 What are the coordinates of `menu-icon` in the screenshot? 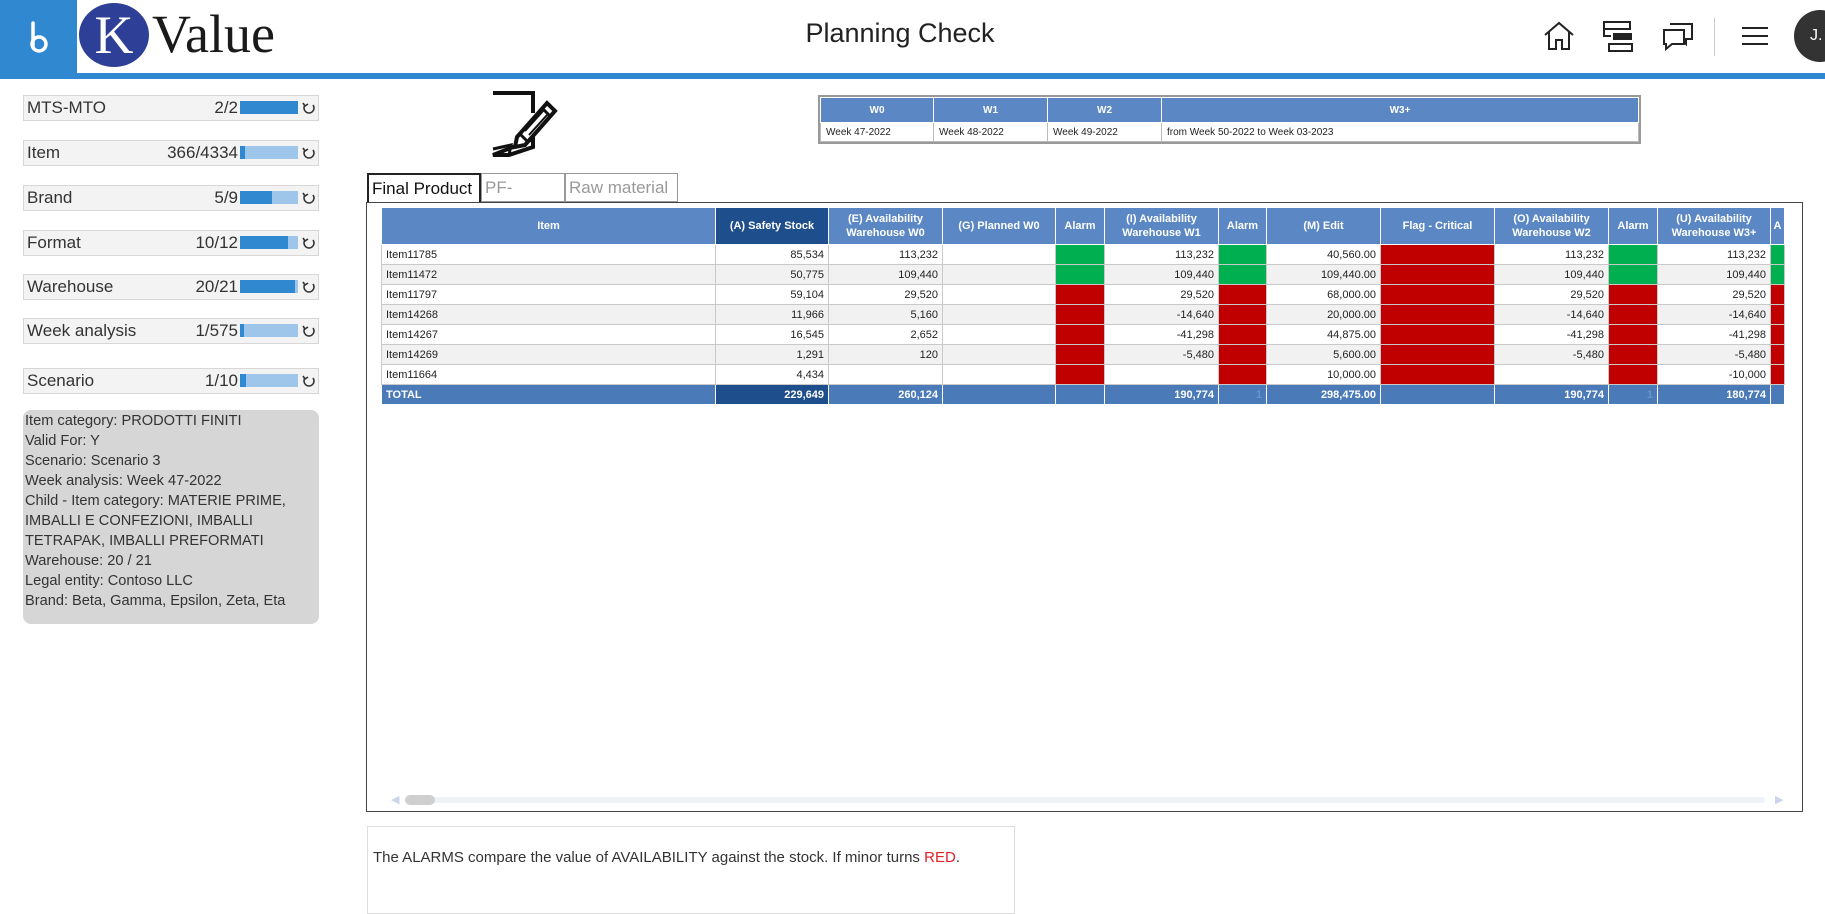 It's located at (1755, 36).